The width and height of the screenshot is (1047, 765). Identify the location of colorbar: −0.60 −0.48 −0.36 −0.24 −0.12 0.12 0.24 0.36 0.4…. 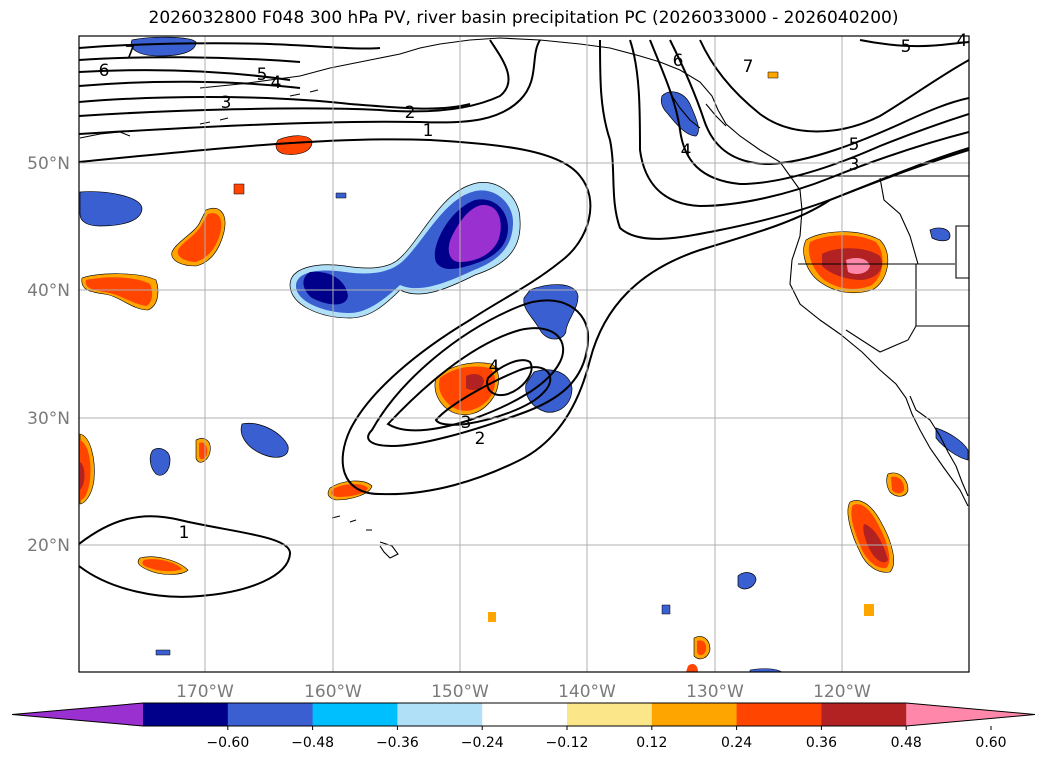
(523, 726).